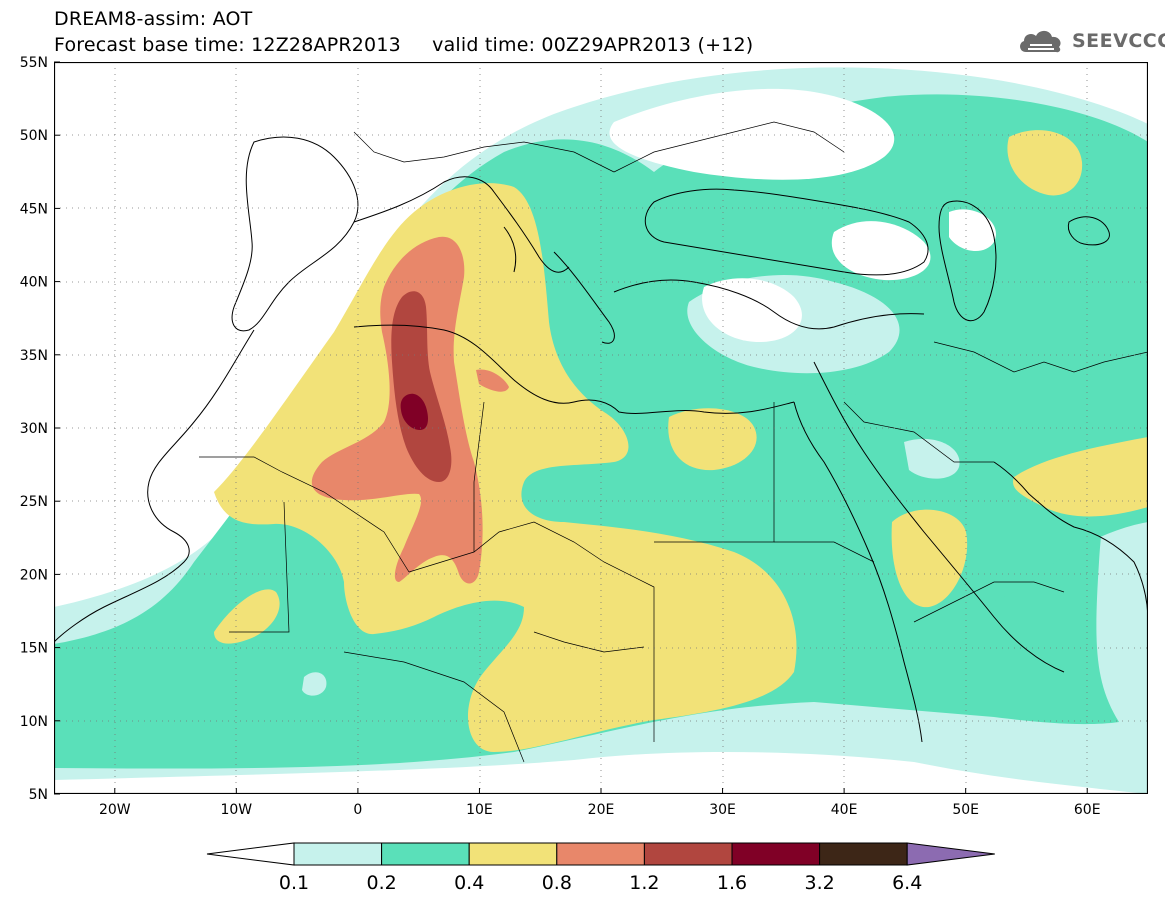 The width and height of the screenshot is (1165, 905). I want to click on red-sea-west, so click(858, 572).